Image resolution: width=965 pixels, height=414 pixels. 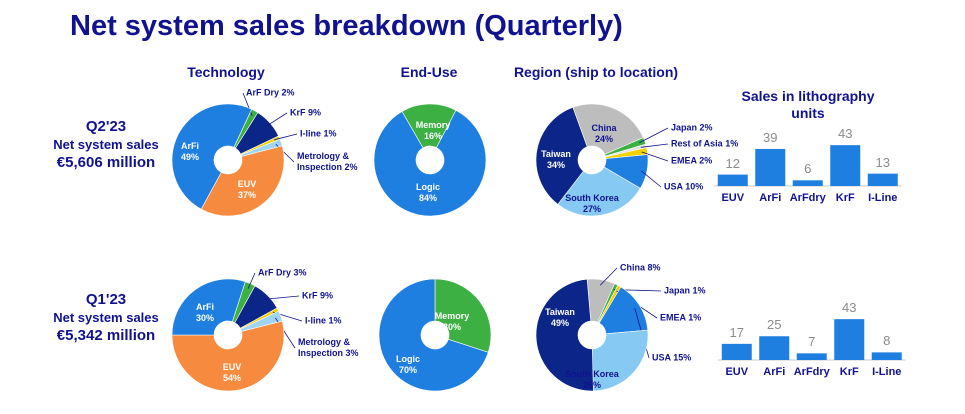 I want to click on slide-title: Net system sales breakdown (Quarterly), so click(x=346, y=26).